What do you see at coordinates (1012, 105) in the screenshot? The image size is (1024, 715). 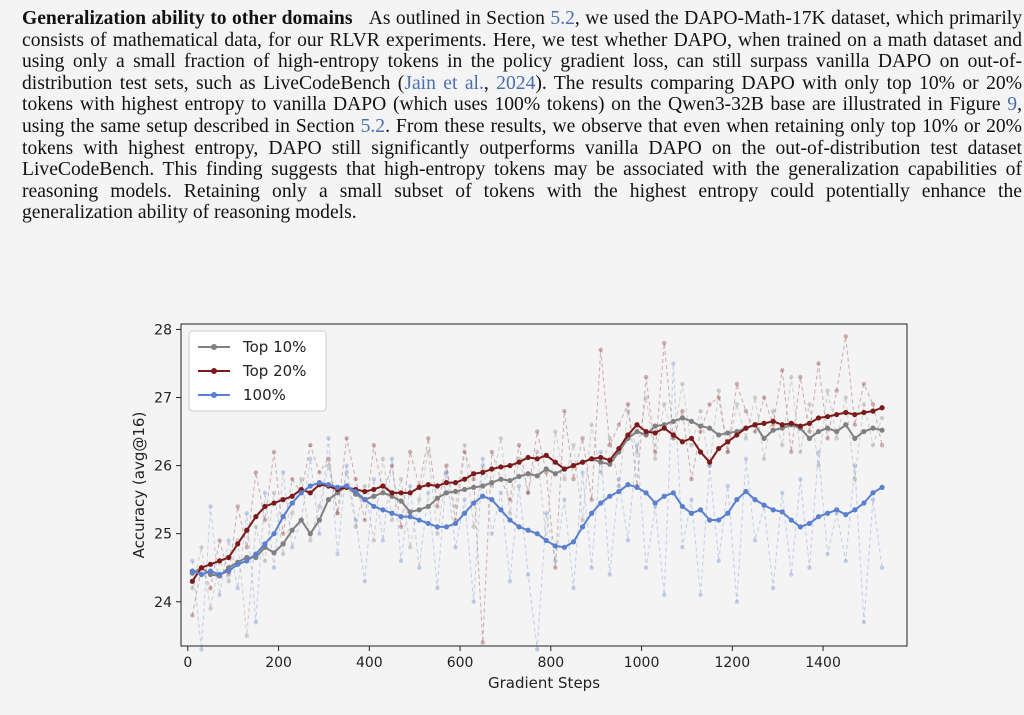 I see `figure-ref-link: 9` at bounding box center [1012, 105].